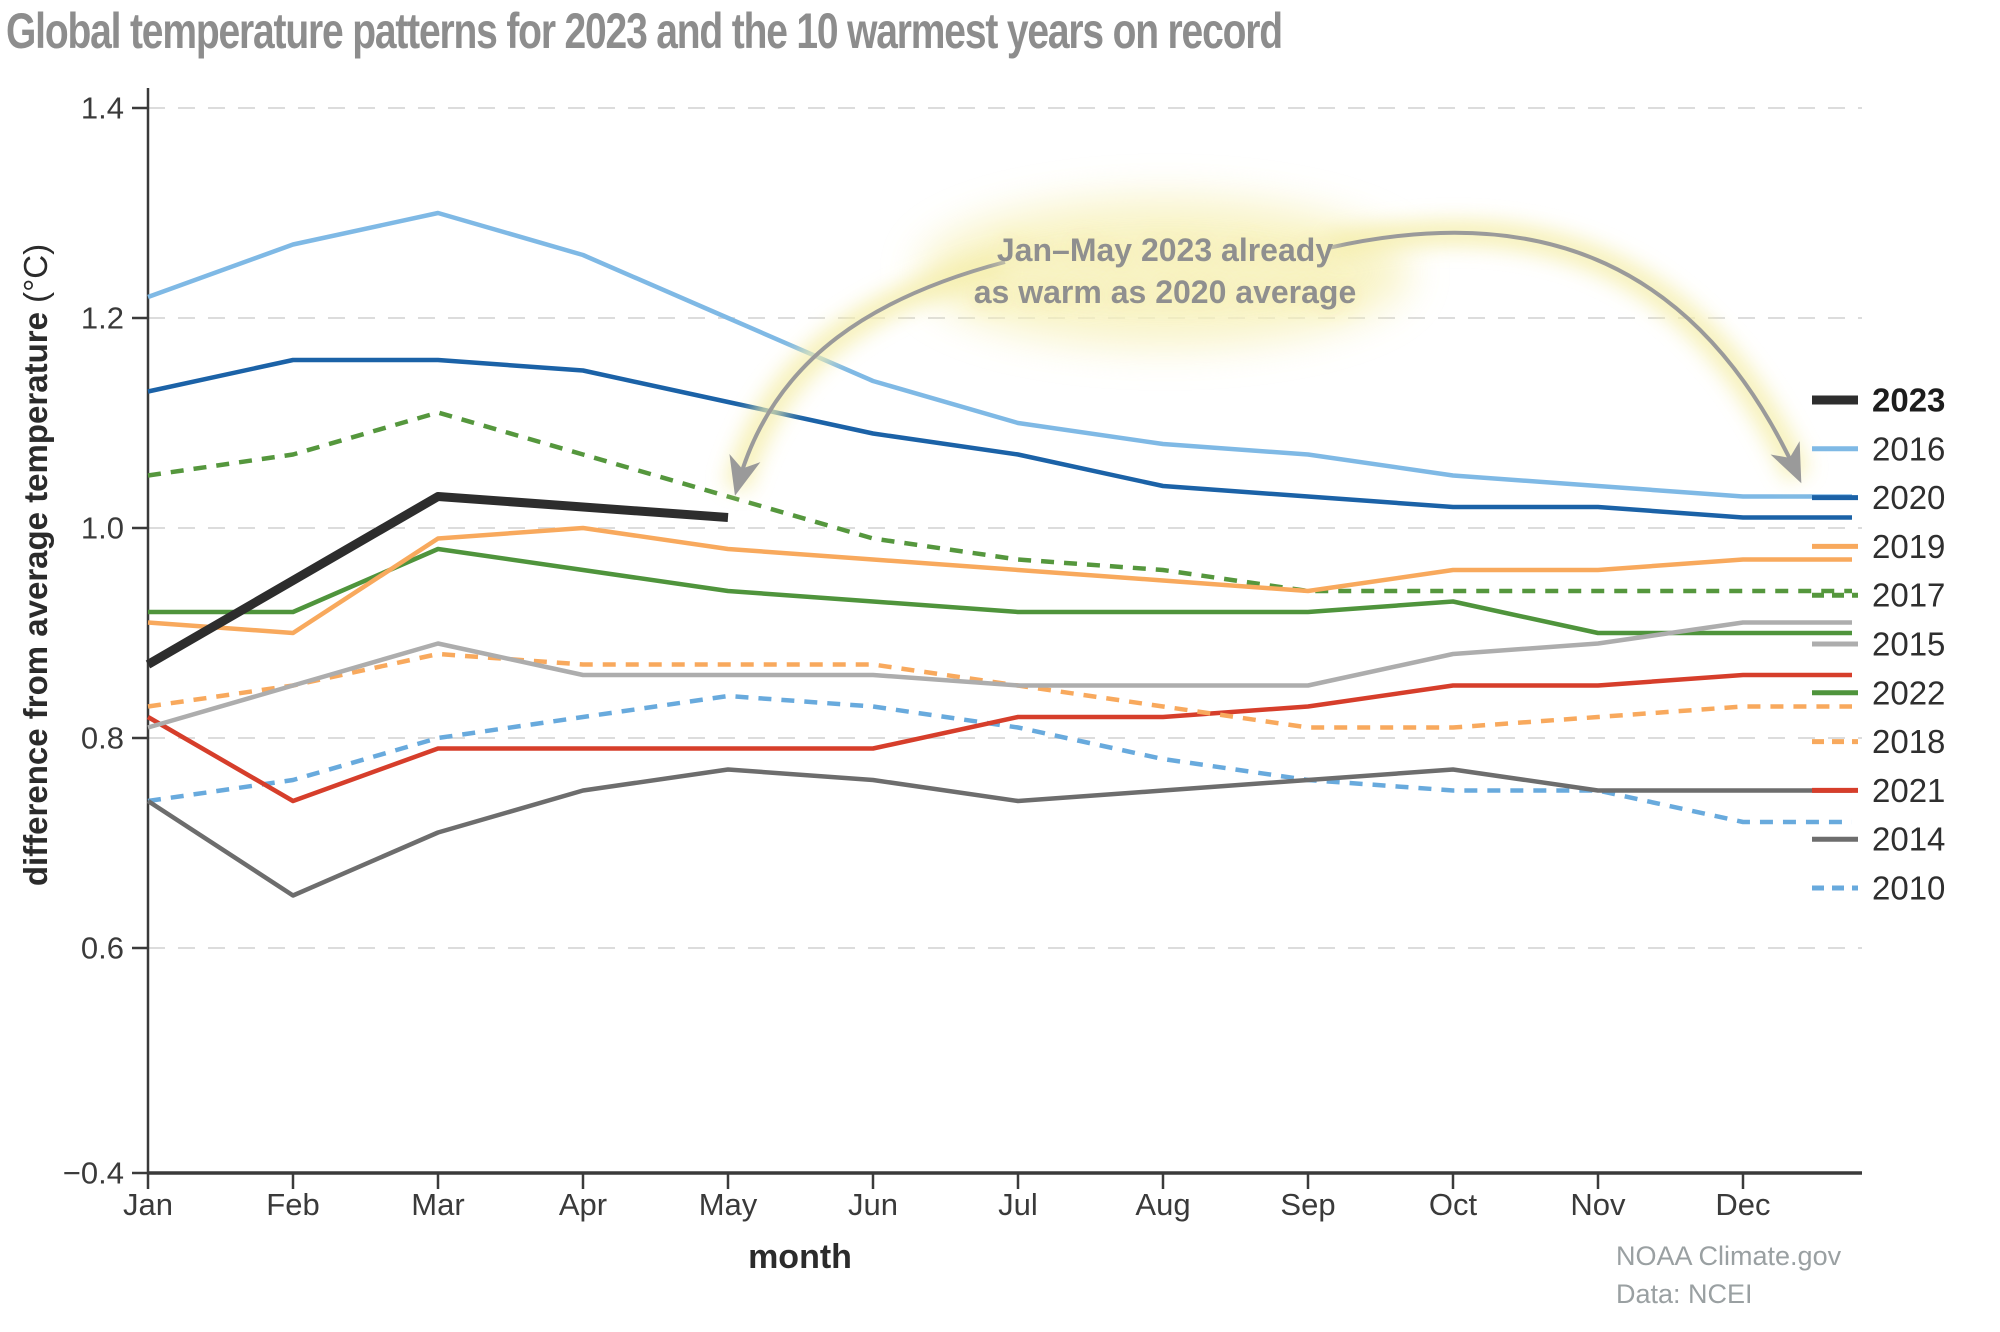 This screenshot has width=2000, height=1332. Describe the element at coordinates (867, 378) in the screenshot. I see `left-arrow` at that location.